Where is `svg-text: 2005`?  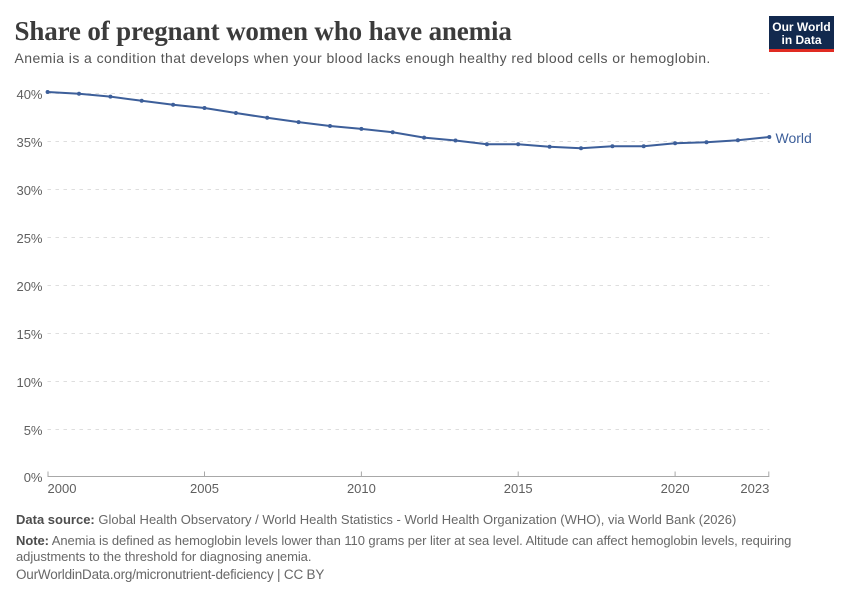 svg-text: 2005 is located at coordinates (204, 488).